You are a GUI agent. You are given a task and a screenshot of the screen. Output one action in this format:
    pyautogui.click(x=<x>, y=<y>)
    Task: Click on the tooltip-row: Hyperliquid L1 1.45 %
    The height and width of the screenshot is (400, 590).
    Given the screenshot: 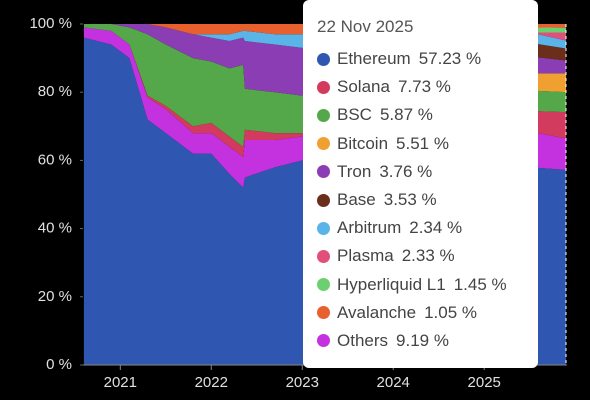 What is the action you would take?
    pyautogui.click(x=427, y=285)
    